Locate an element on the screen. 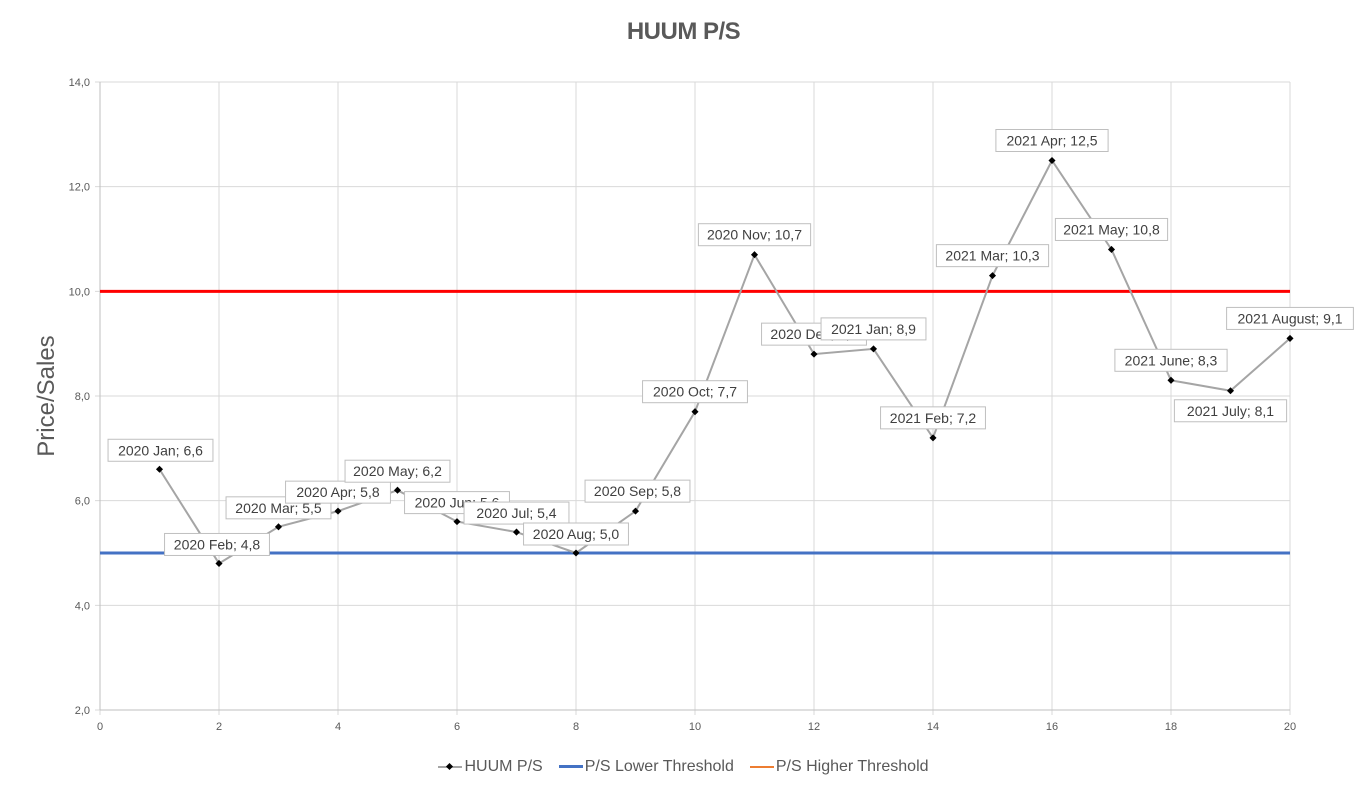 This screenshot has height=800, width=1367. data-label: 2020 May; 6,2 is located at coordinates (397, 471).